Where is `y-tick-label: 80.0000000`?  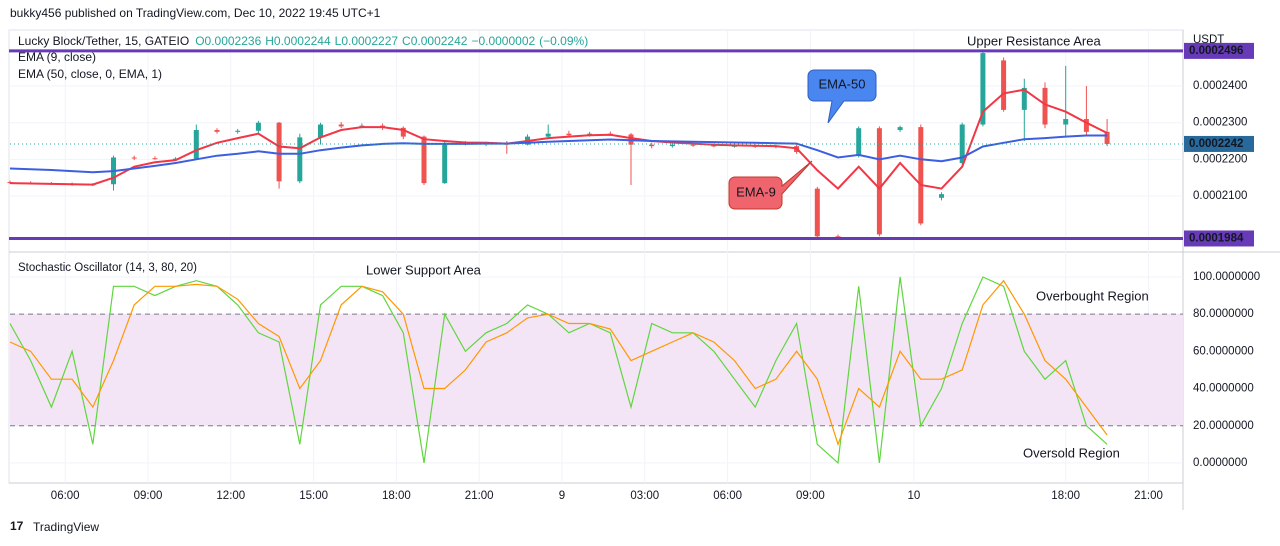
y-tick-label: 80.0000000 is located at coordinates (1223, 314).